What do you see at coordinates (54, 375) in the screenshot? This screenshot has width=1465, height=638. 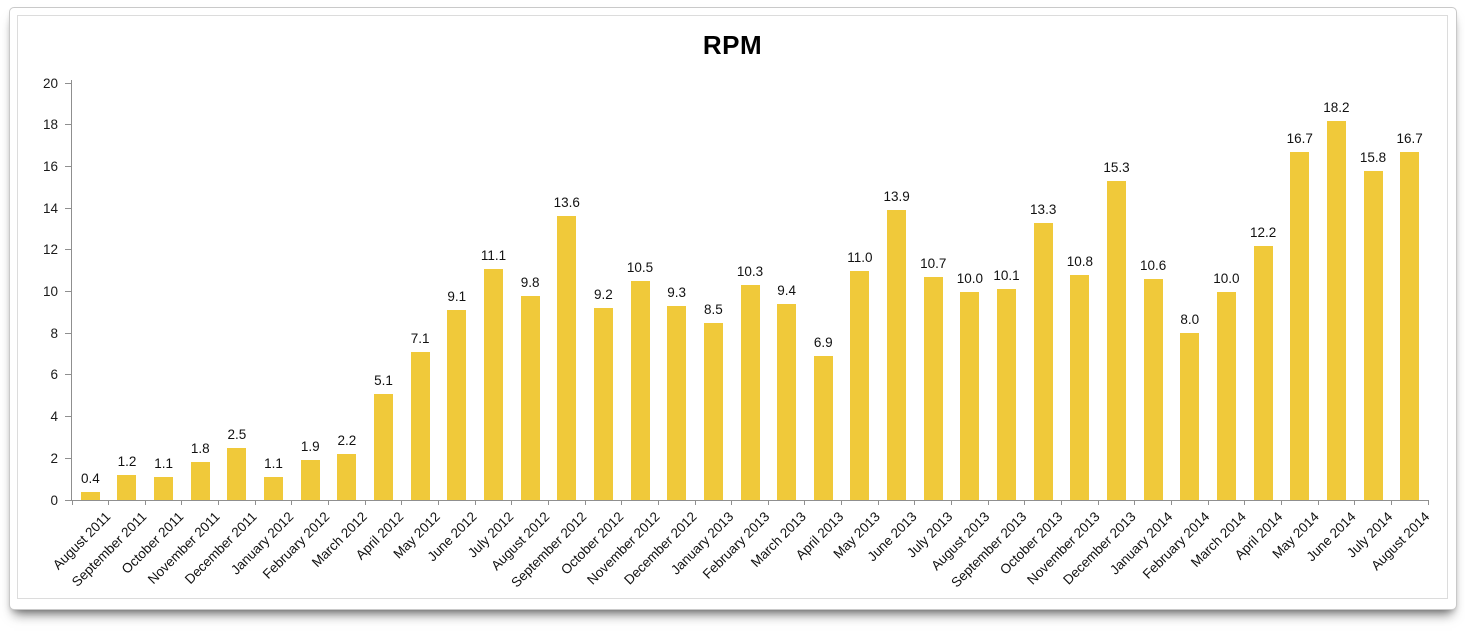 I see `y-axis-tick-label: 6` at bounding box center [54, 375].